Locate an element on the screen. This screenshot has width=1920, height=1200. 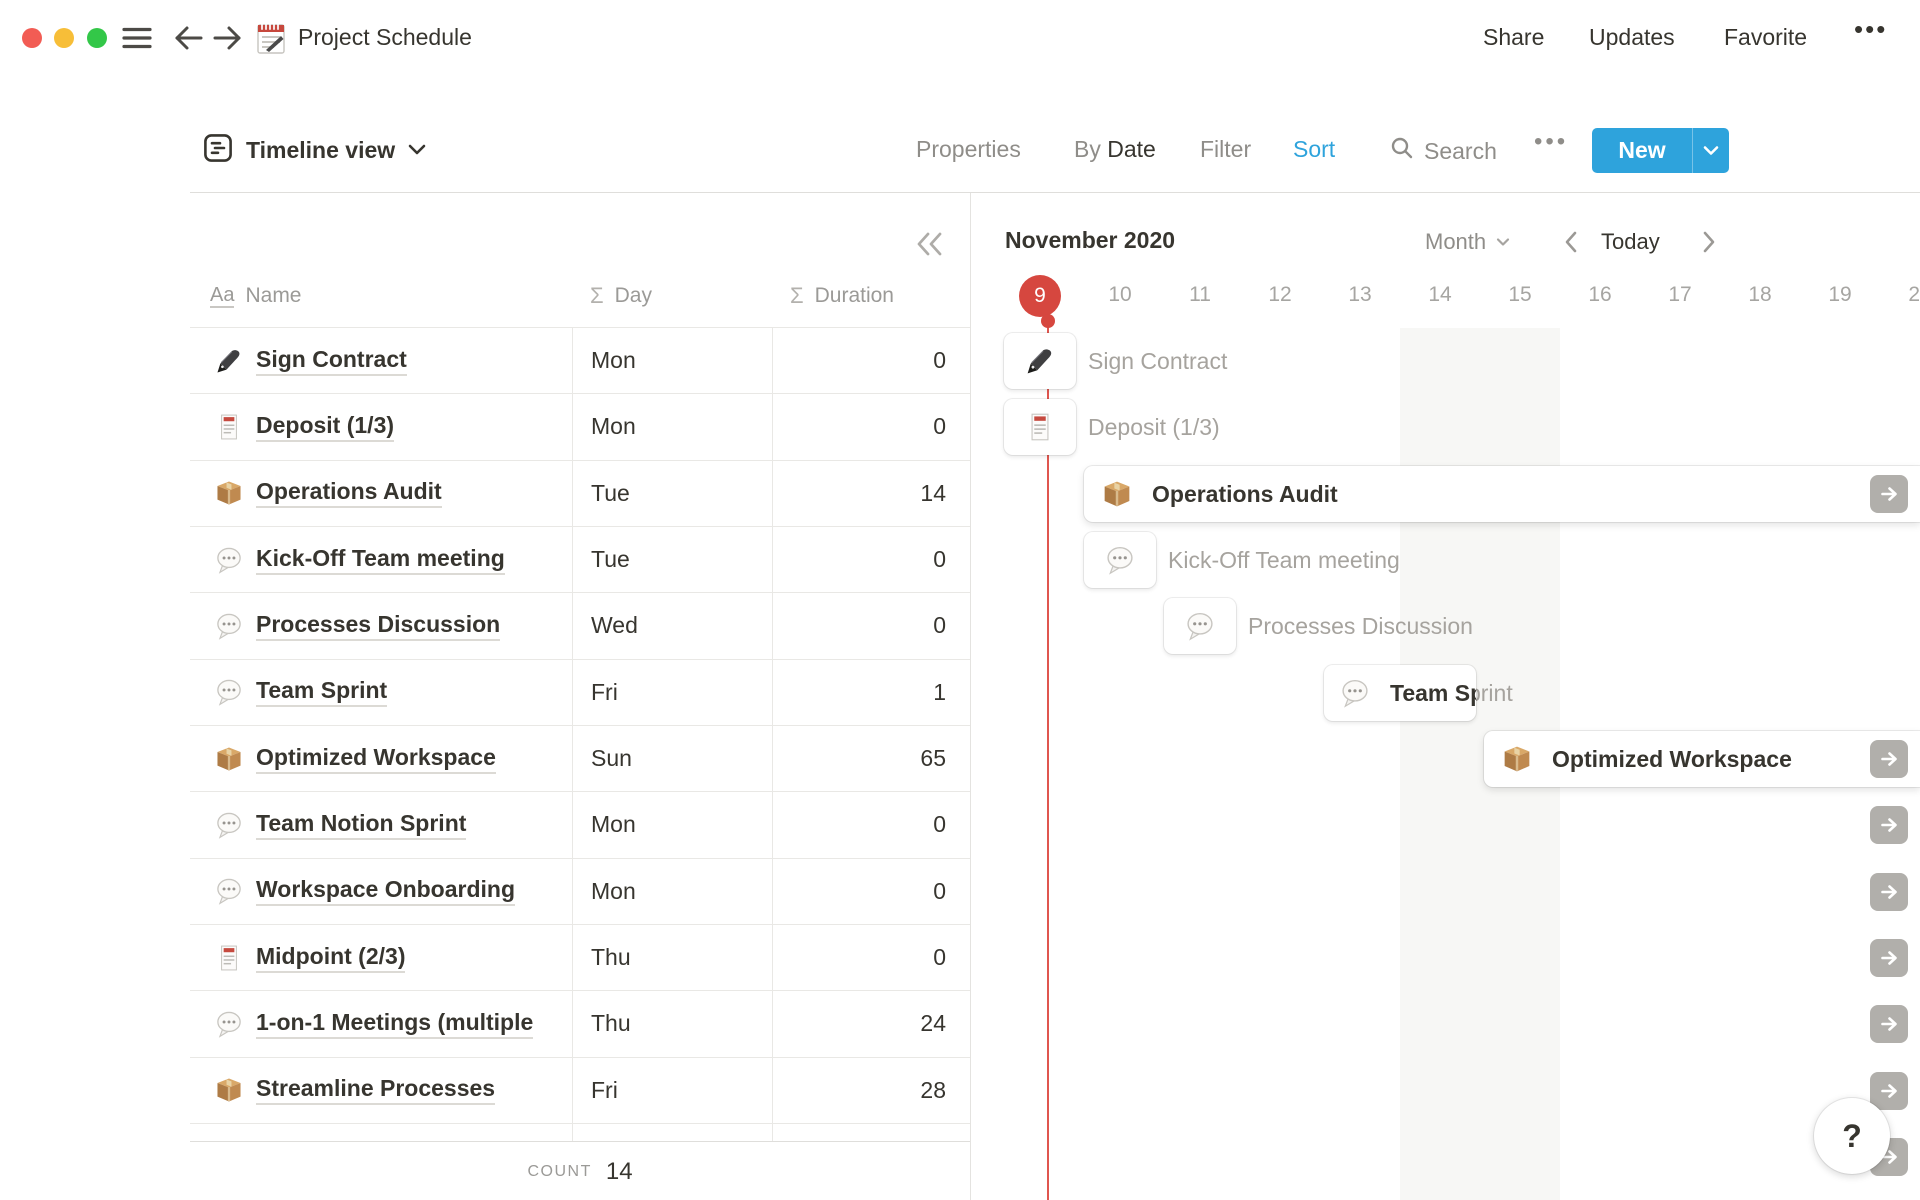
table-row-processes-discussion: Processes Discussion Wed 0 is located at coordinates (580, 626).